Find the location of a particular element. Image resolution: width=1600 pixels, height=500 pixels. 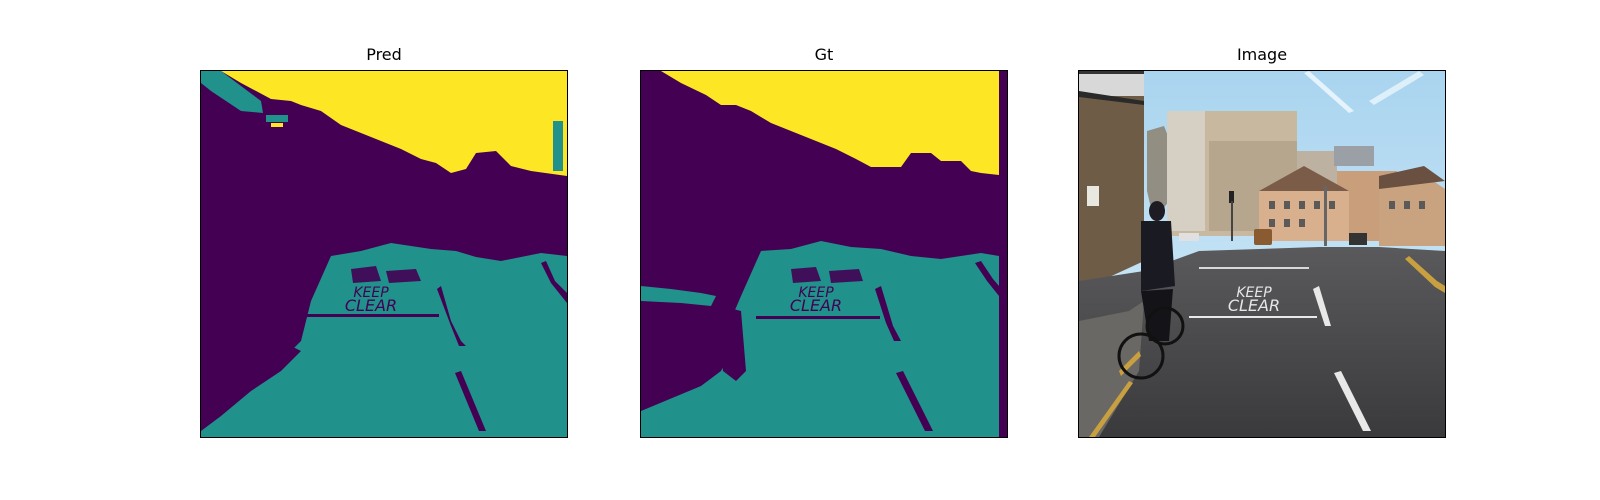

pred-clear-text: CLEAR is located at coordinates (371, 305).